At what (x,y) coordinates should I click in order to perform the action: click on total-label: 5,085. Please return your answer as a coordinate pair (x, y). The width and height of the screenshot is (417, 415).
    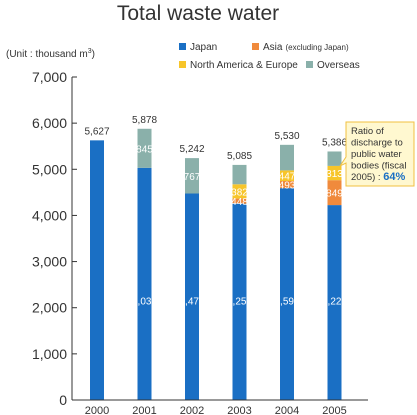
    Looking at the image, I should click on (239, 156).